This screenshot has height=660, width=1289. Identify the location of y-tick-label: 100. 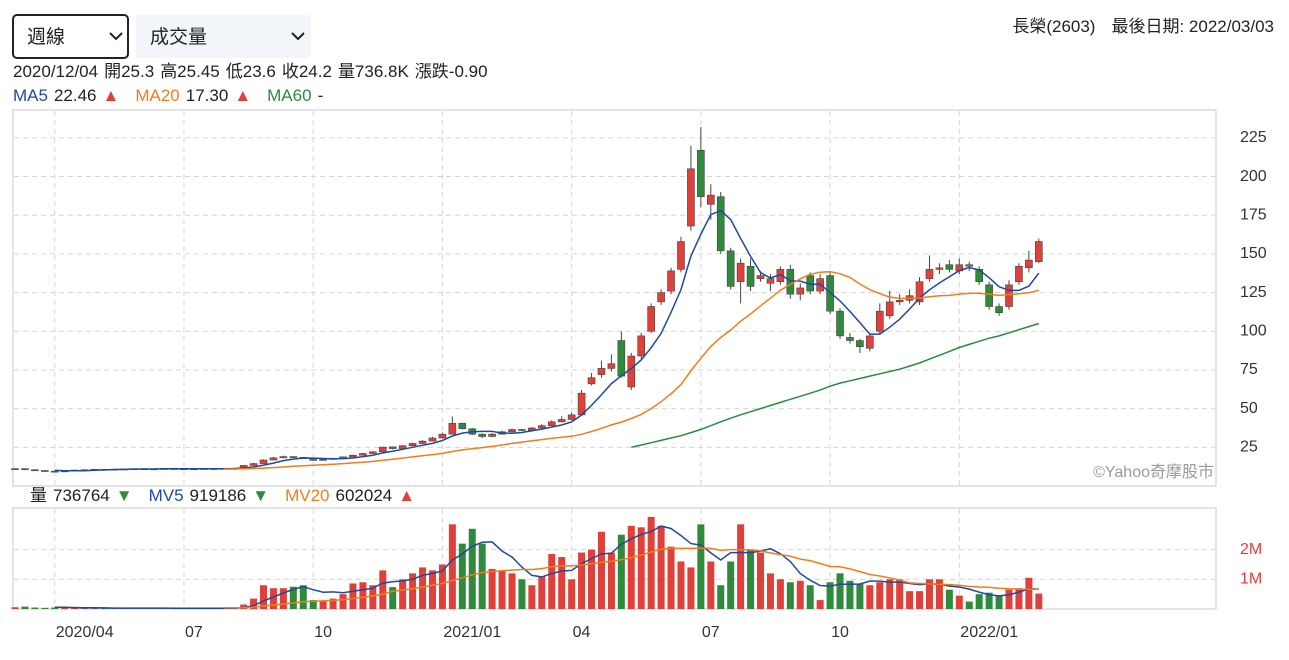
(1253, 330).